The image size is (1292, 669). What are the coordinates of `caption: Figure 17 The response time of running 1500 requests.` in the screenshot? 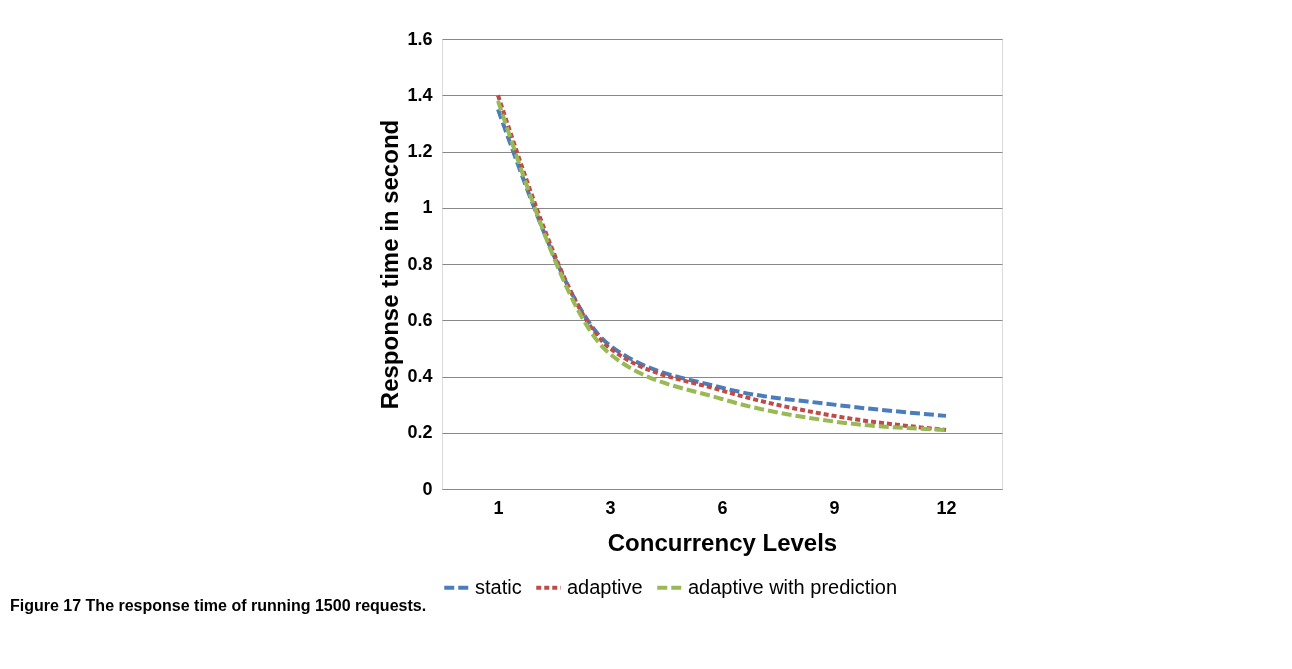 It's located at (218, 605).